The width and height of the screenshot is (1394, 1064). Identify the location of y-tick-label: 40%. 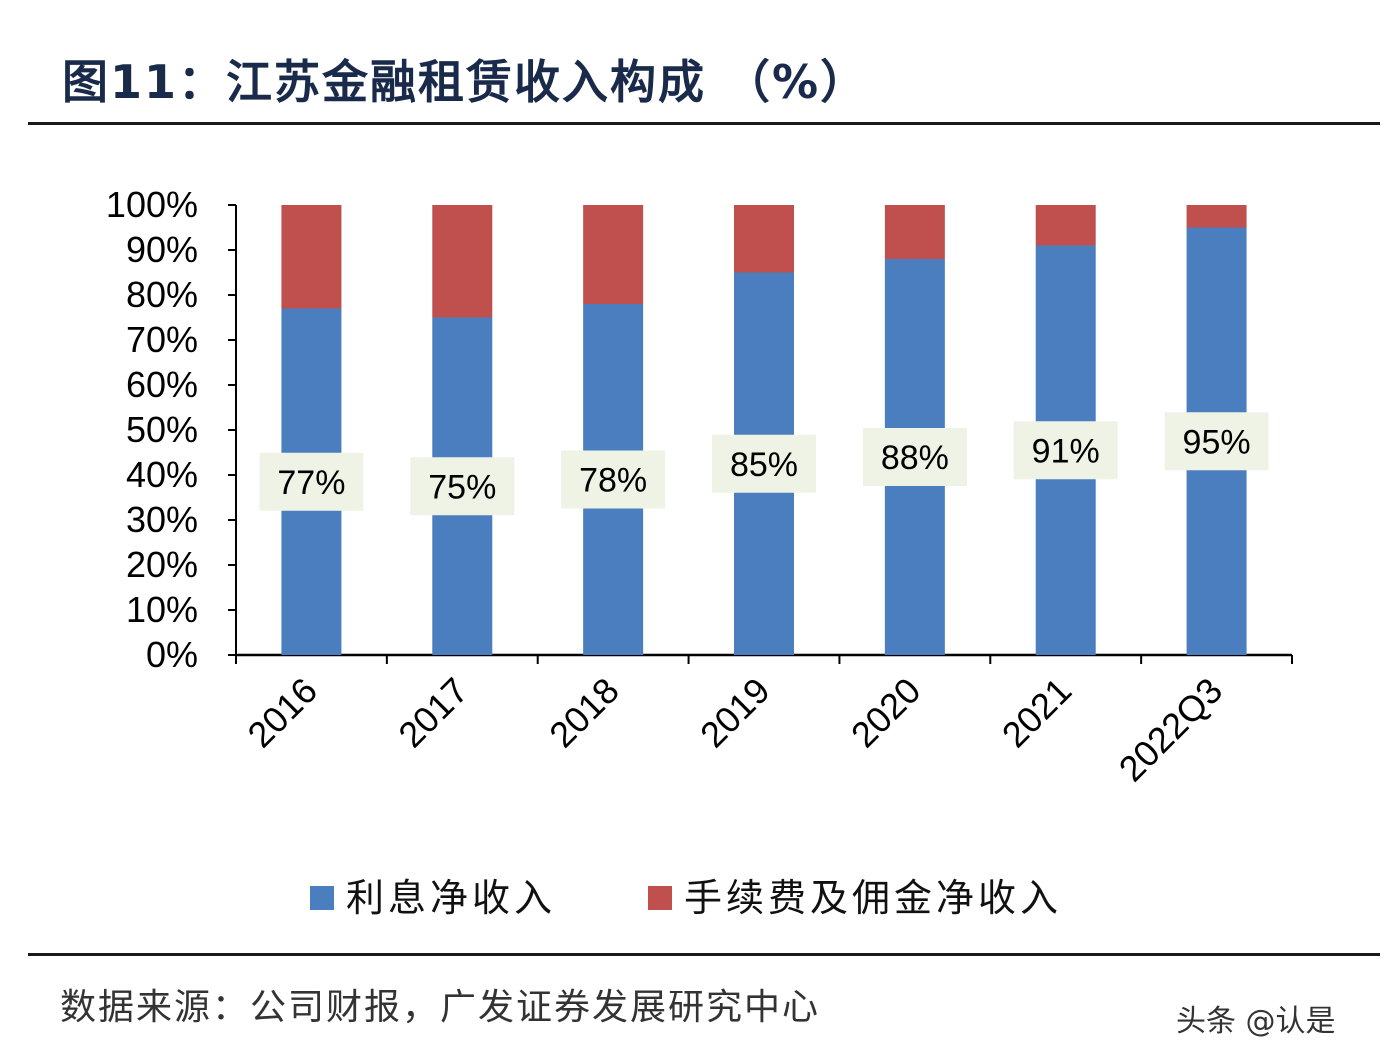
(162, 474).